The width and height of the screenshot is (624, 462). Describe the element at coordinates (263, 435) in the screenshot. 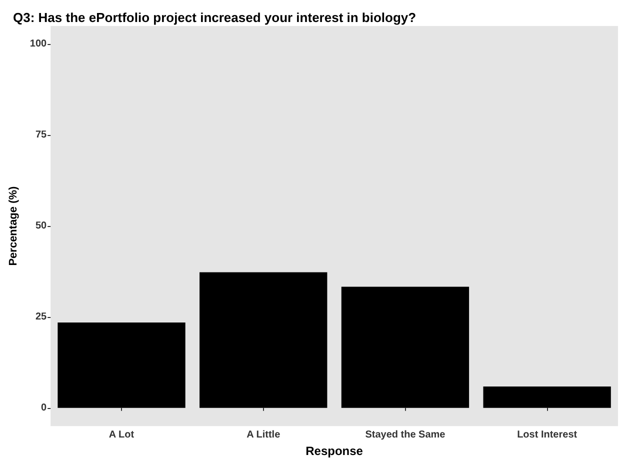

I see `x-tick-label: A Little` at that location.